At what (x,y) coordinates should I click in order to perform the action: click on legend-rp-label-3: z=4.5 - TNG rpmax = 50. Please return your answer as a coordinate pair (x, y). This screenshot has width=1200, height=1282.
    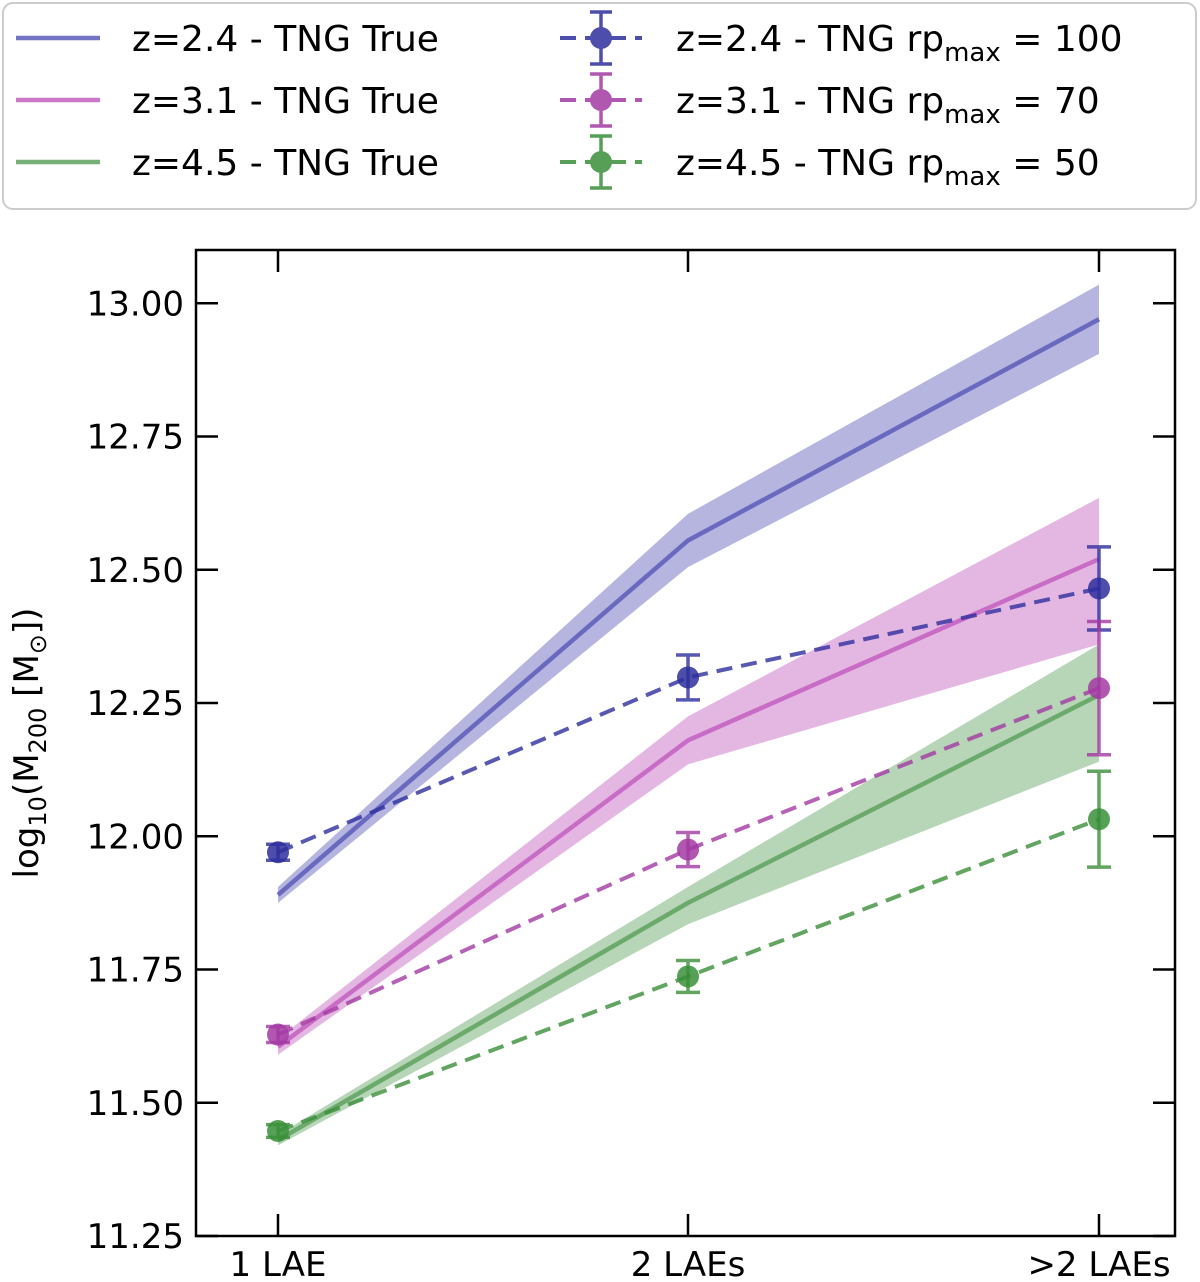
    Looking at the image, I should click on (888, 167).